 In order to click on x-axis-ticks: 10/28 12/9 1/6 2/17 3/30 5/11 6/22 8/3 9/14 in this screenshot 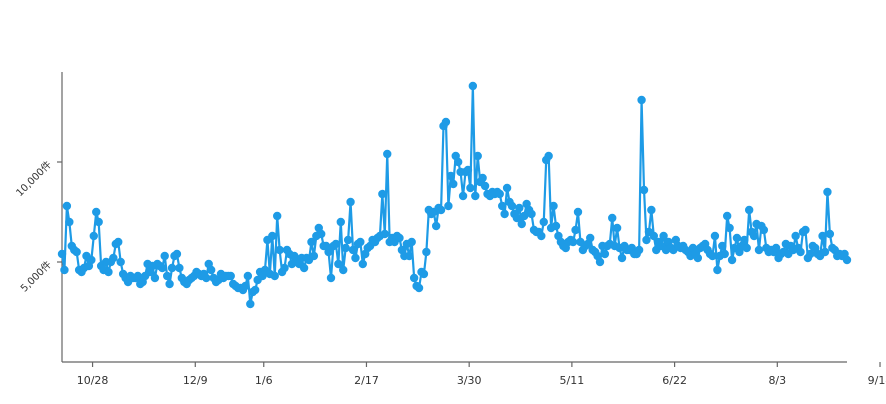, I will do `click(481, 374)`.